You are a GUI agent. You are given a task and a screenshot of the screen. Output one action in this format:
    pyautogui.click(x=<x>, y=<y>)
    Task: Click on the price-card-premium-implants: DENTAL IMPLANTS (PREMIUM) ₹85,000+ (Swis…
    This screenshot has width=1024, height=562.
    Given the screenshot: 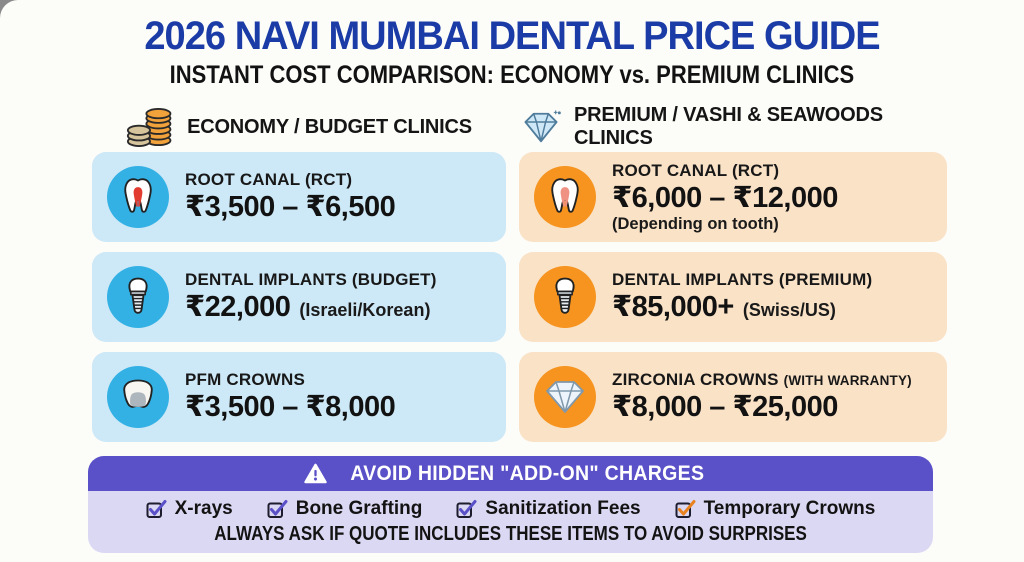 What is the action you would take?
    pyautogui.click(x=733, y=297)
    